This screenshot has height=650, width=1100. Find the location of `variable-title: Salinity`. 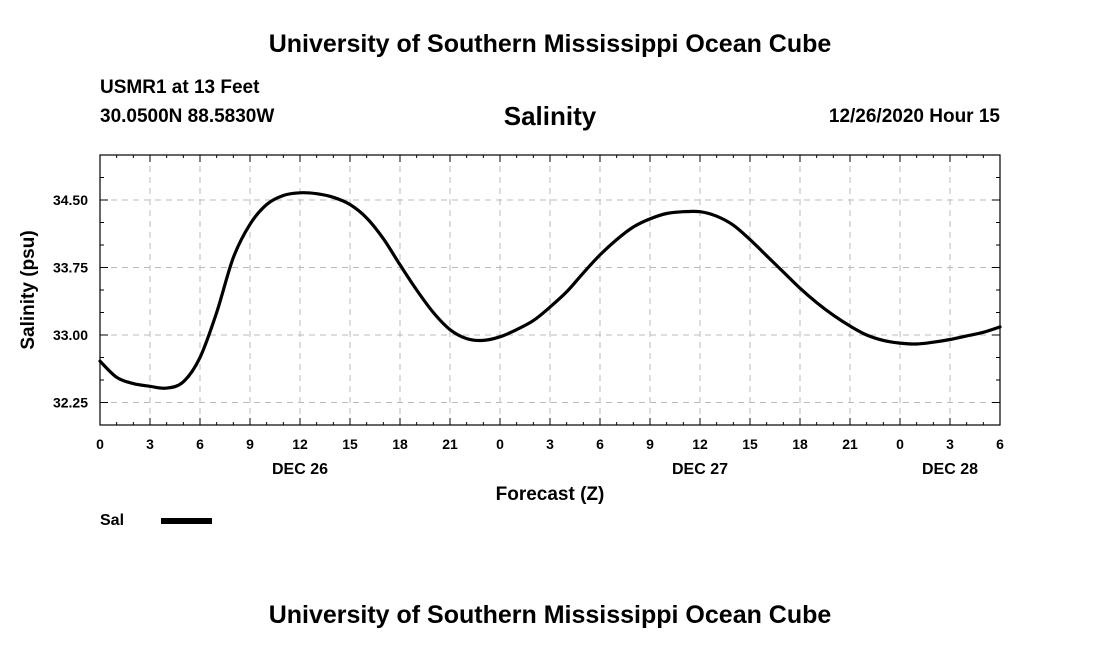

variable-title: Salinity is located at coordinates (550, 116).